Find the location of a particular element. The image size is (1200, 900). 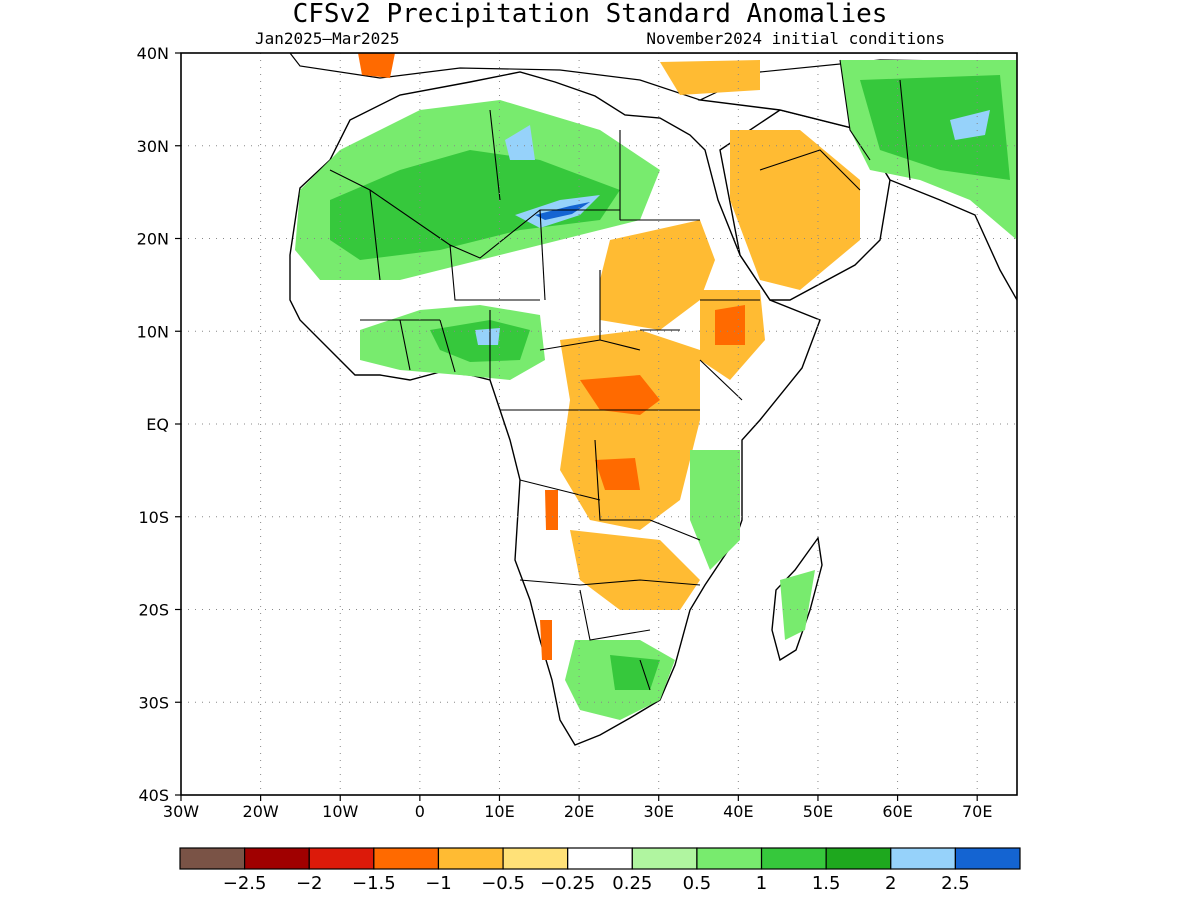

sahara-wet-core is located at coordinates (475, 205).